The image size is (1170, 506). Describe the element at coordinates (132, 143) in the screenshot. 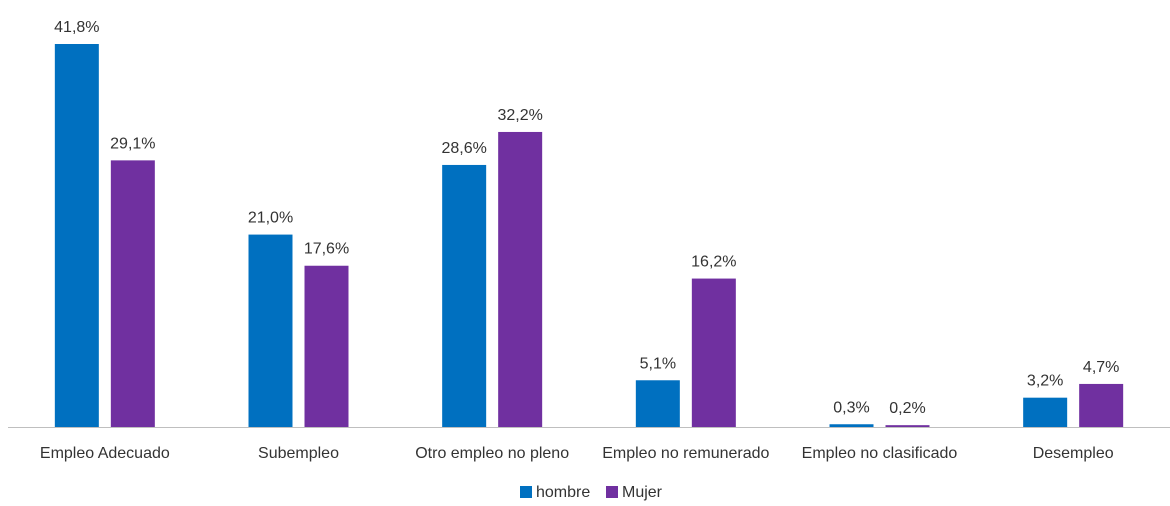

I see `data-label: 29,1%` at that location.